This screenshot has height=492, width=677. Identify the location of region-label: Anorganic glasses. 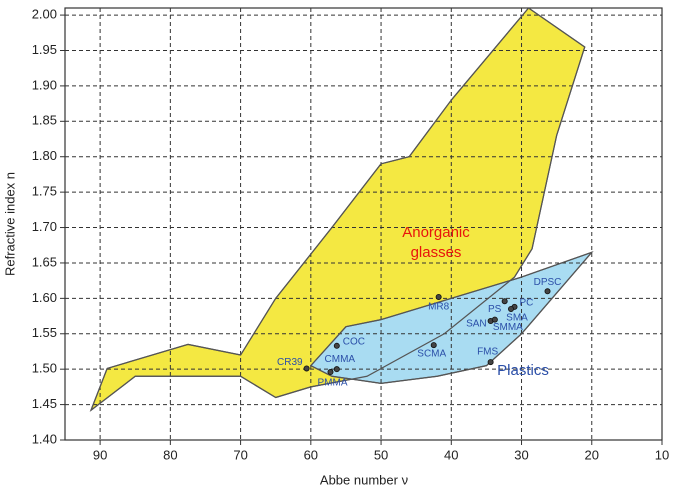
(436, 242).